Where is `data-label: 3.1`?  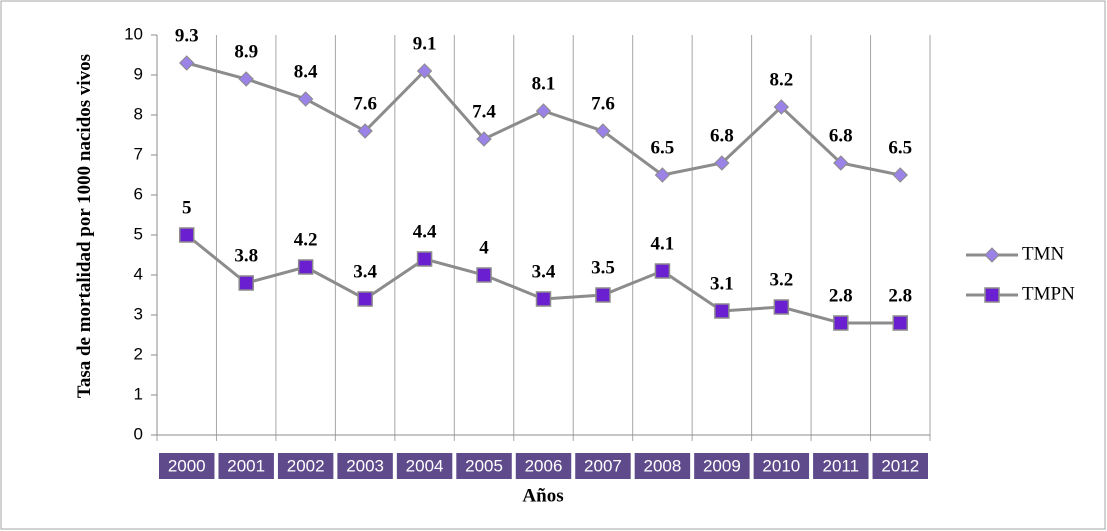 data-label: 3.1 is located at coordinates (722, 283).